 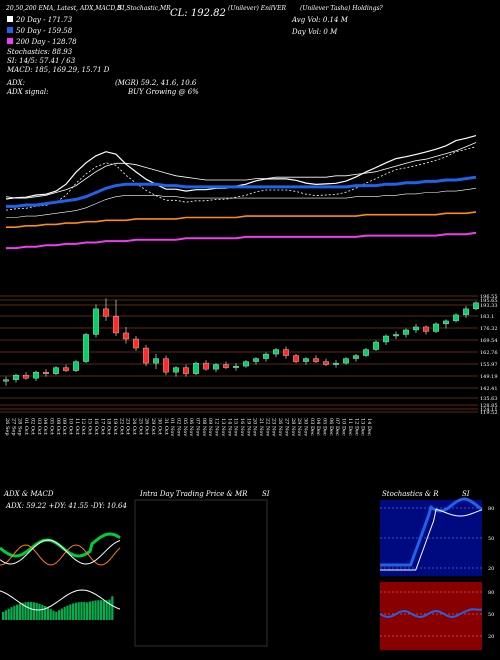 What do you see at coordinates (318, 427) in the screenshot?
I see `date-tick-label: 04 Dec` at bounding box center [318, 427].